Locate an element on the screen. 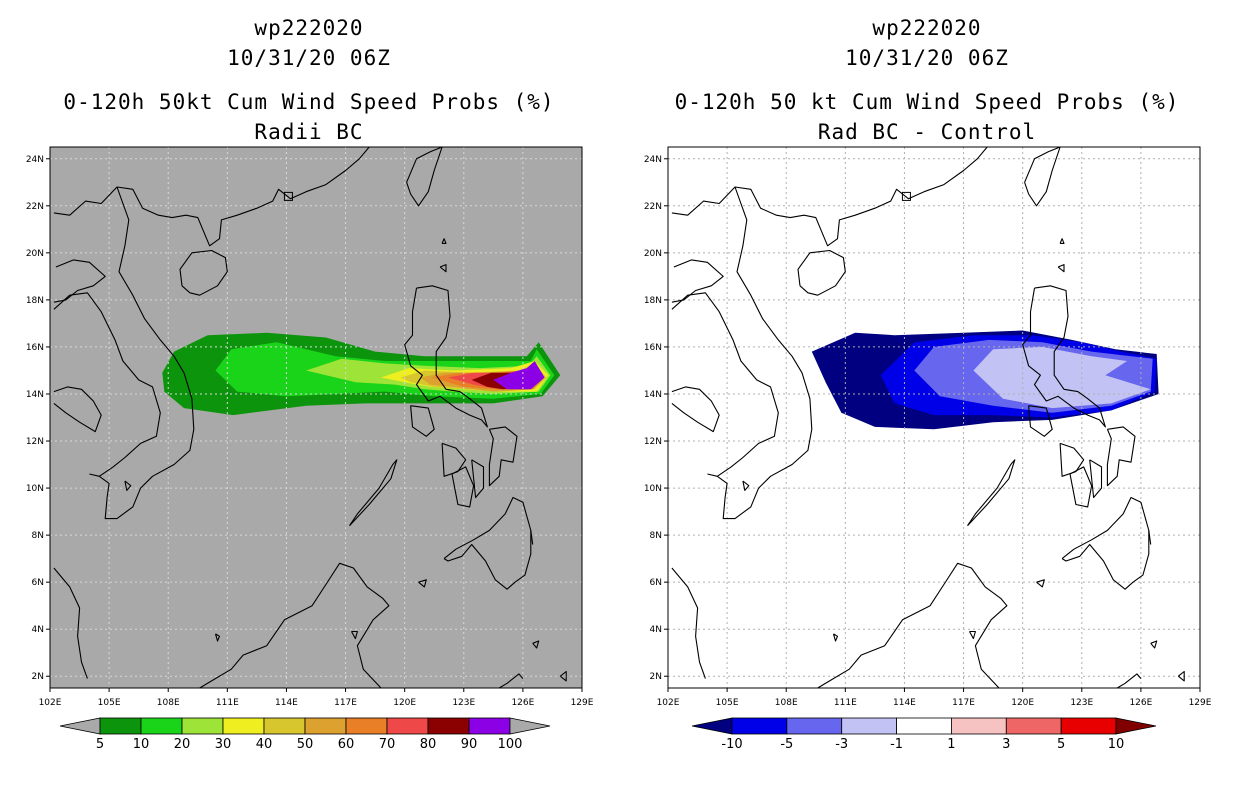 The width and height of the screenshot is (1236, 800). colorbar-label: 90 is located at coordinates (469, 744).